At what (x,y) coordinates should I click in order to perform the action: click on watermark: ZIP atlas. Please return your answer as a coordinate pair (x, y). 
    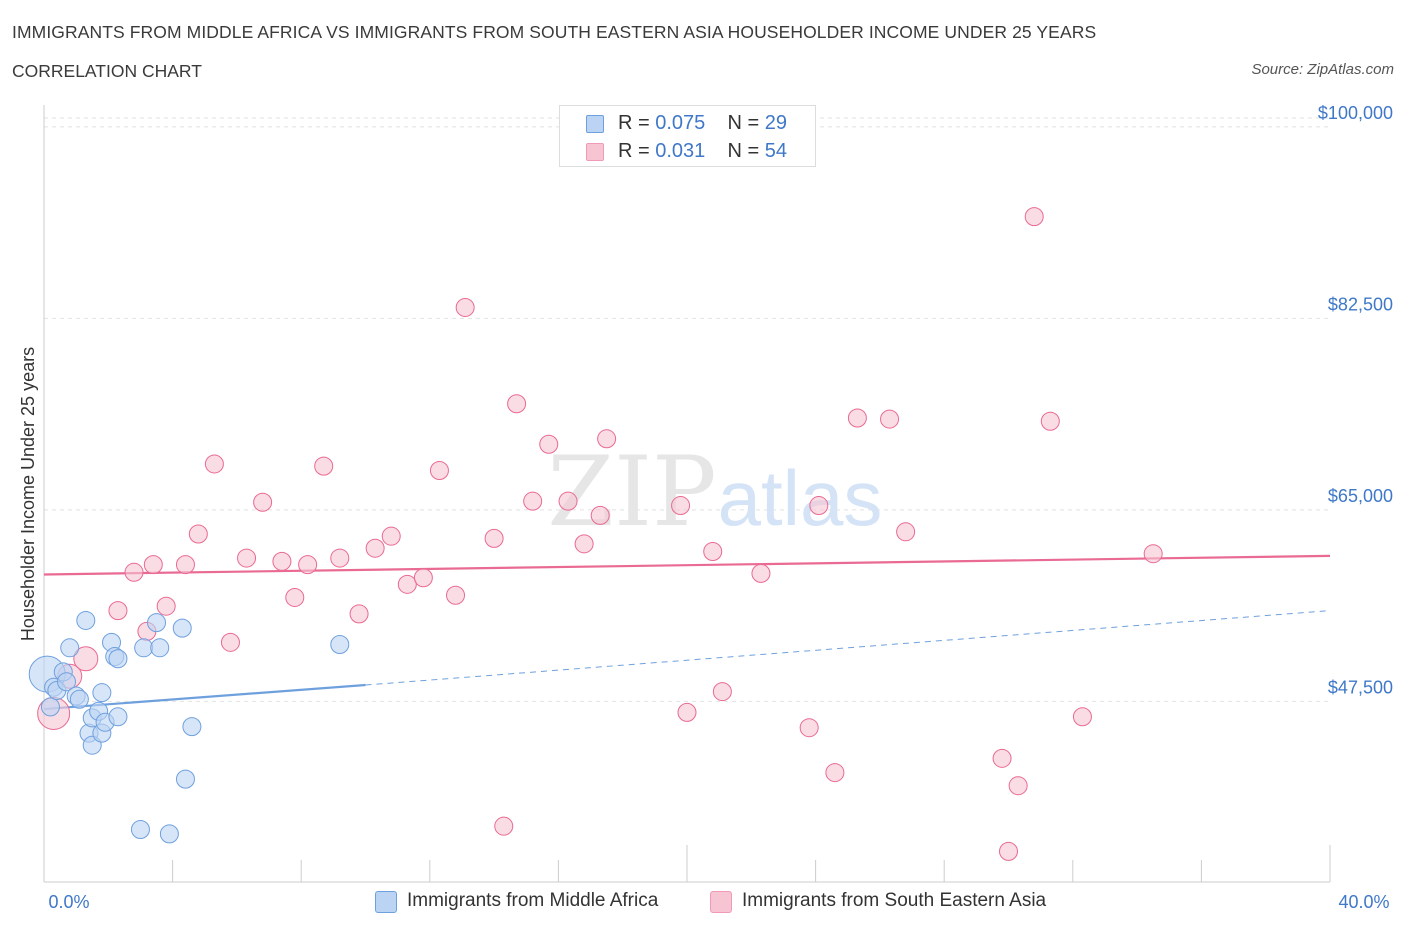
    Looking at the image, I should click on (714, 492).